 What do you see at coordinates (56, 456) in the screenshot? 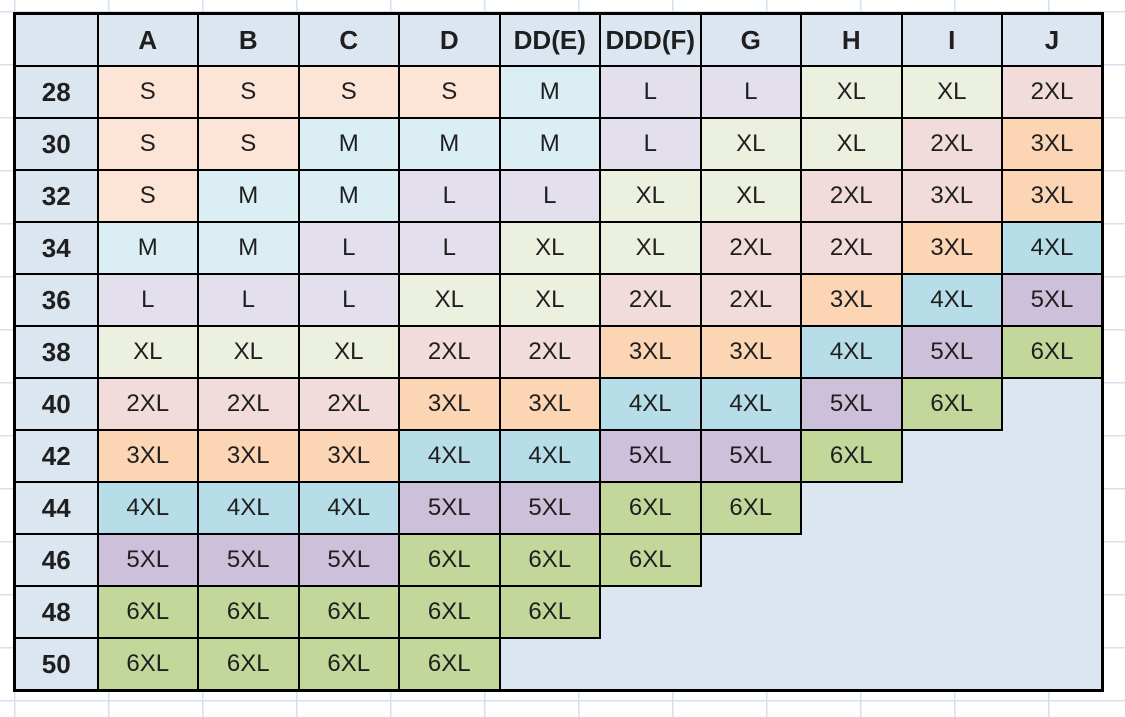
I see `row-label-42: 42` at bounding box center [56, 456].